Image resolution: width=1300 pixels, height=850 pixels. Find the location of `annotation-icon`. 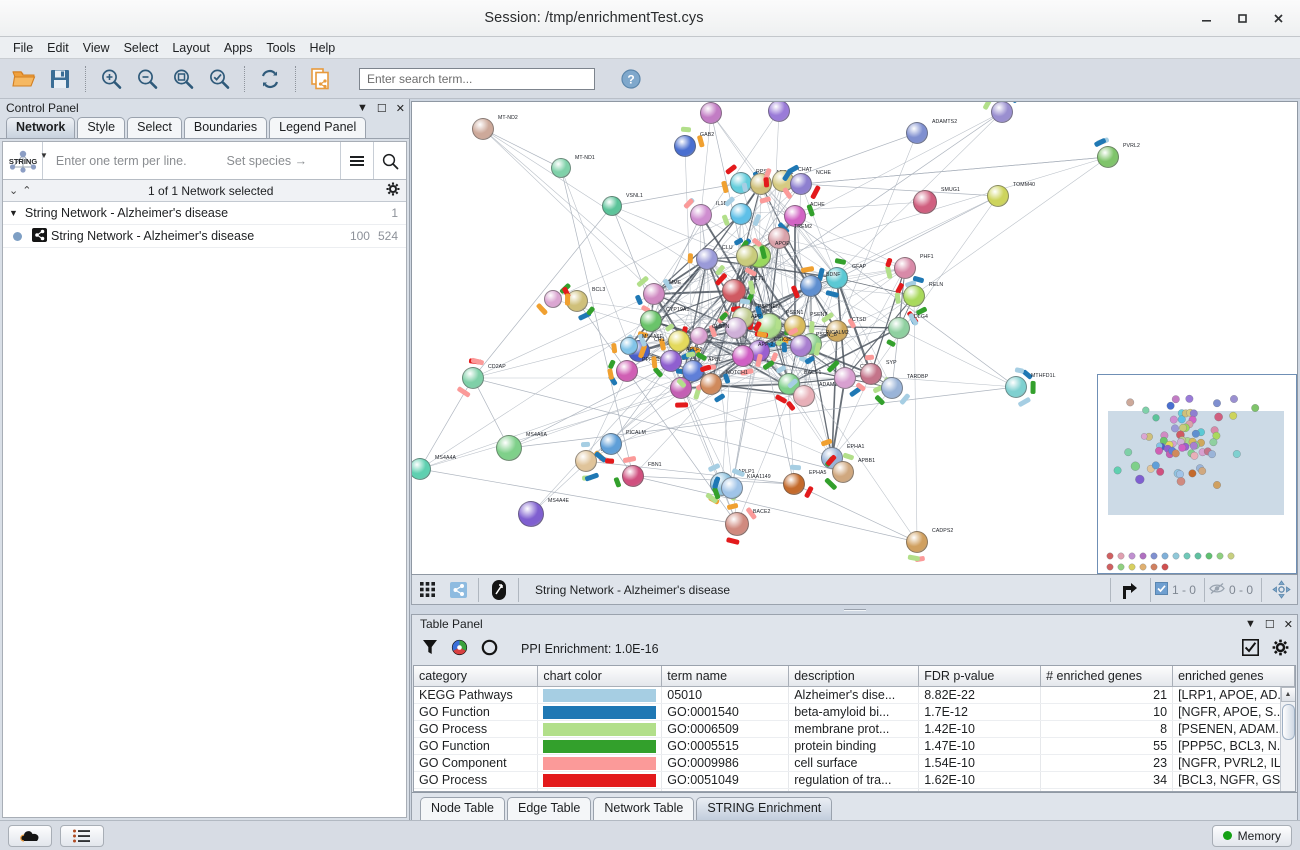

annotation-icon is located at coordinates (498, 590).